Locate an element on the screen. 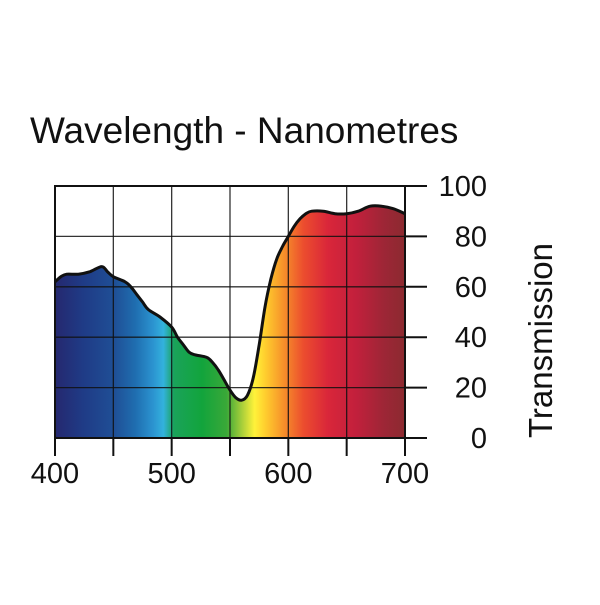  y-tick-label: 100 is located at coordinates (463, 187).